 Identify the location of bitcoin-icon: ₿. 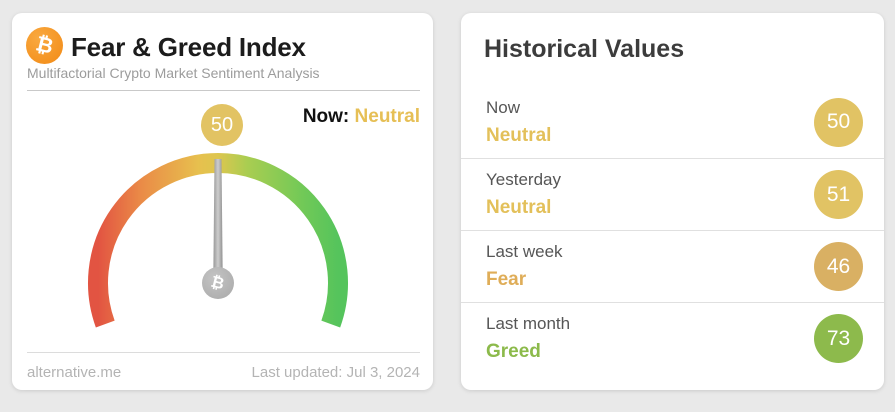
(44, 45).